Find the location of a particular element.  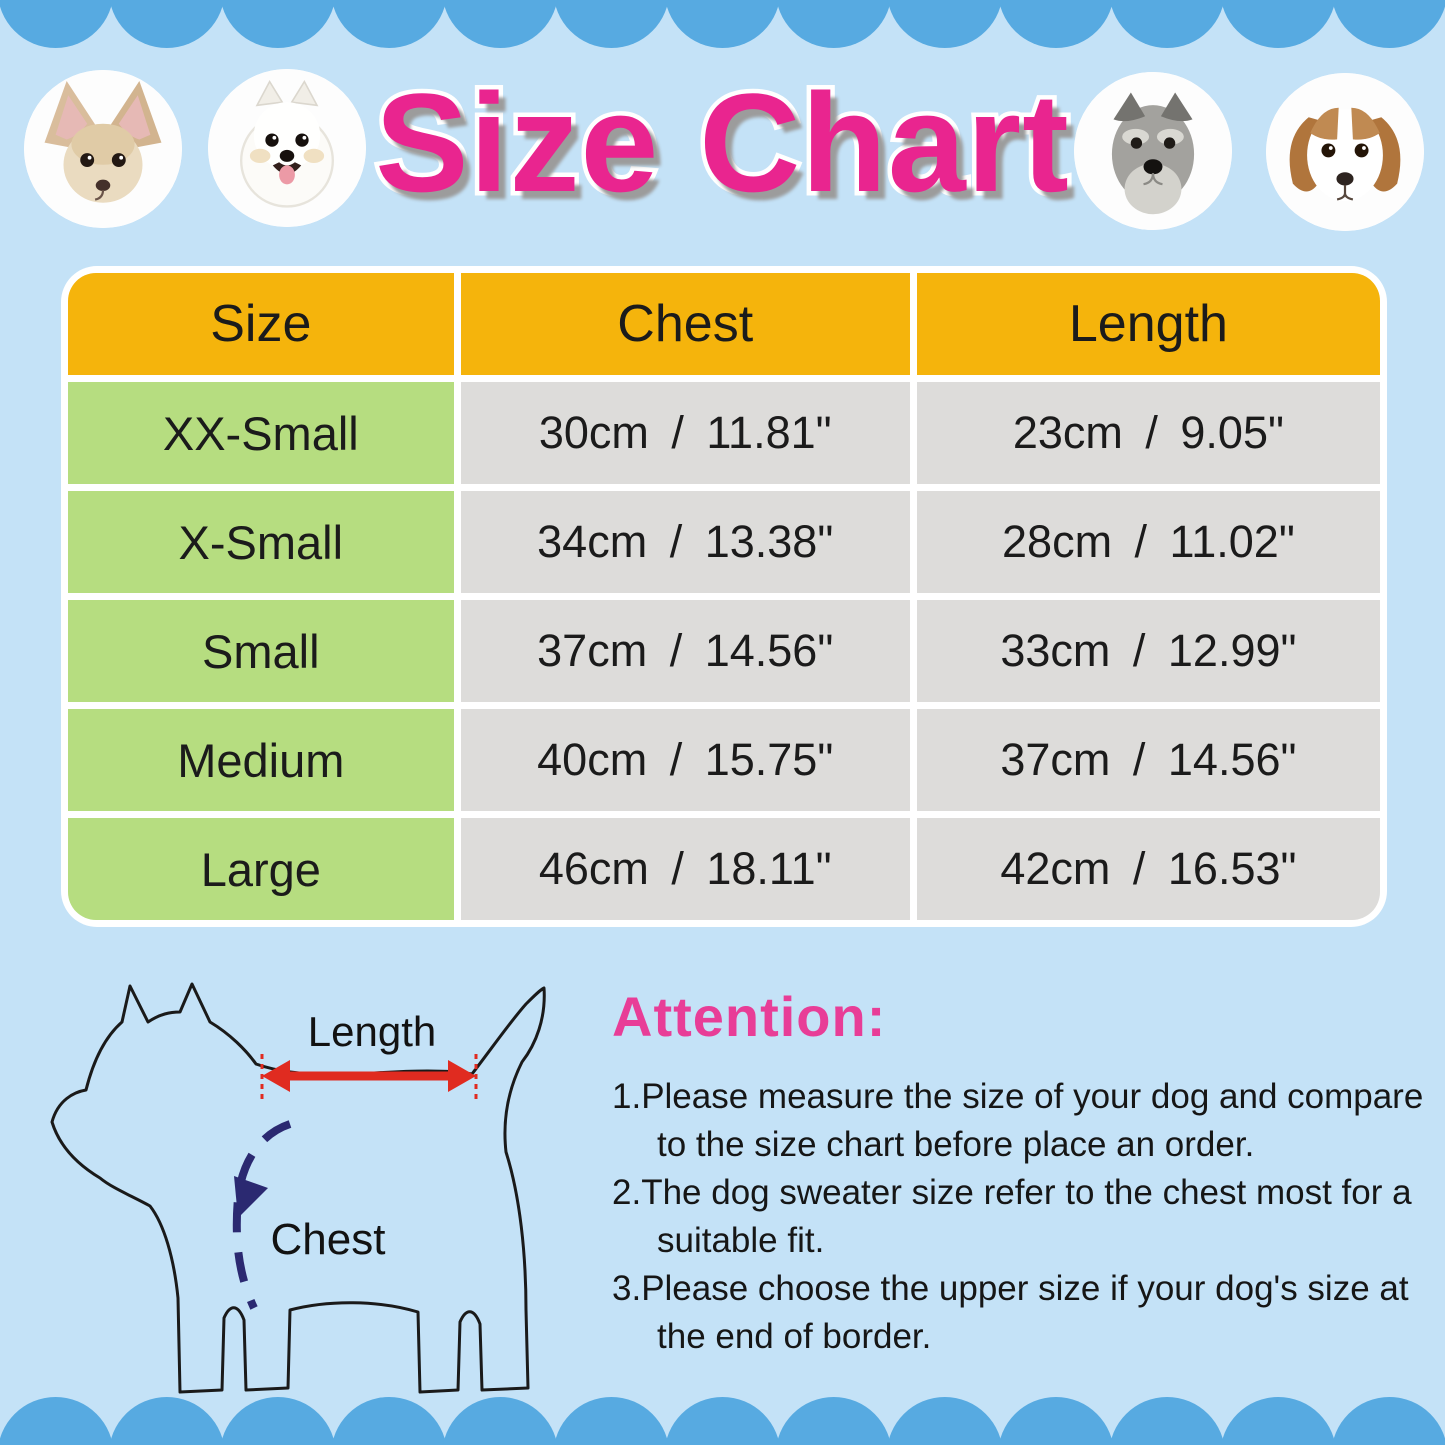

beagle-illustration is located at coordinates (1345, 152).